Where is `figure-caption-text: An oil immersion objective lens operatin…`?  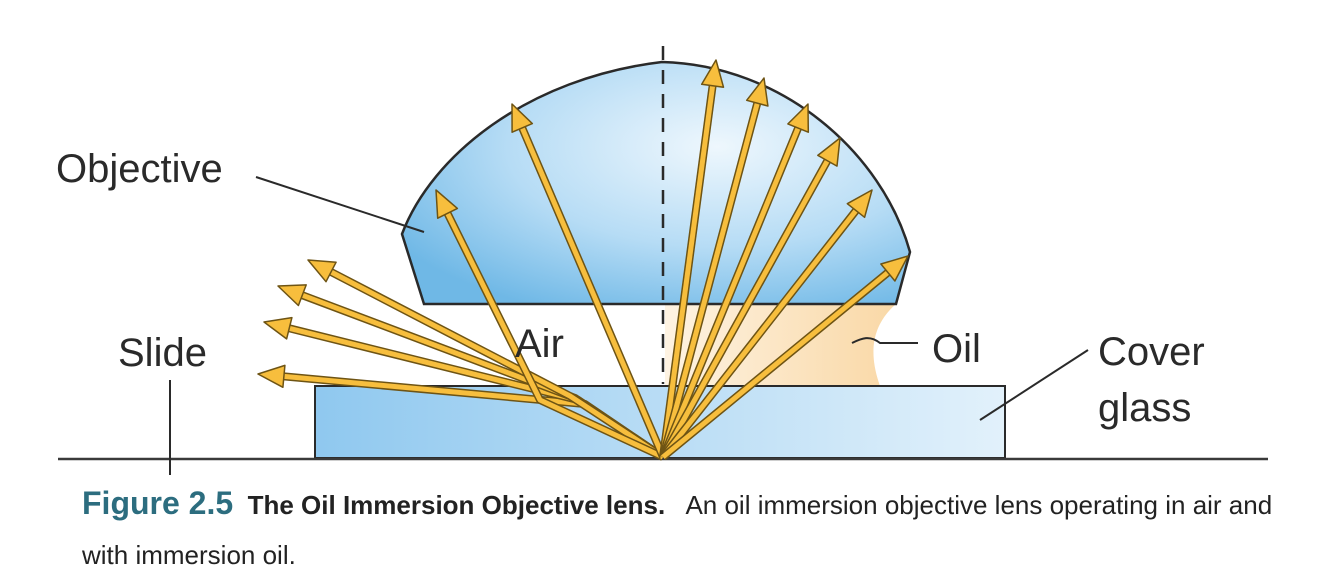
figure-caption-text: An oil immersion objective lens operatin… is located at coordinates (677, 530).